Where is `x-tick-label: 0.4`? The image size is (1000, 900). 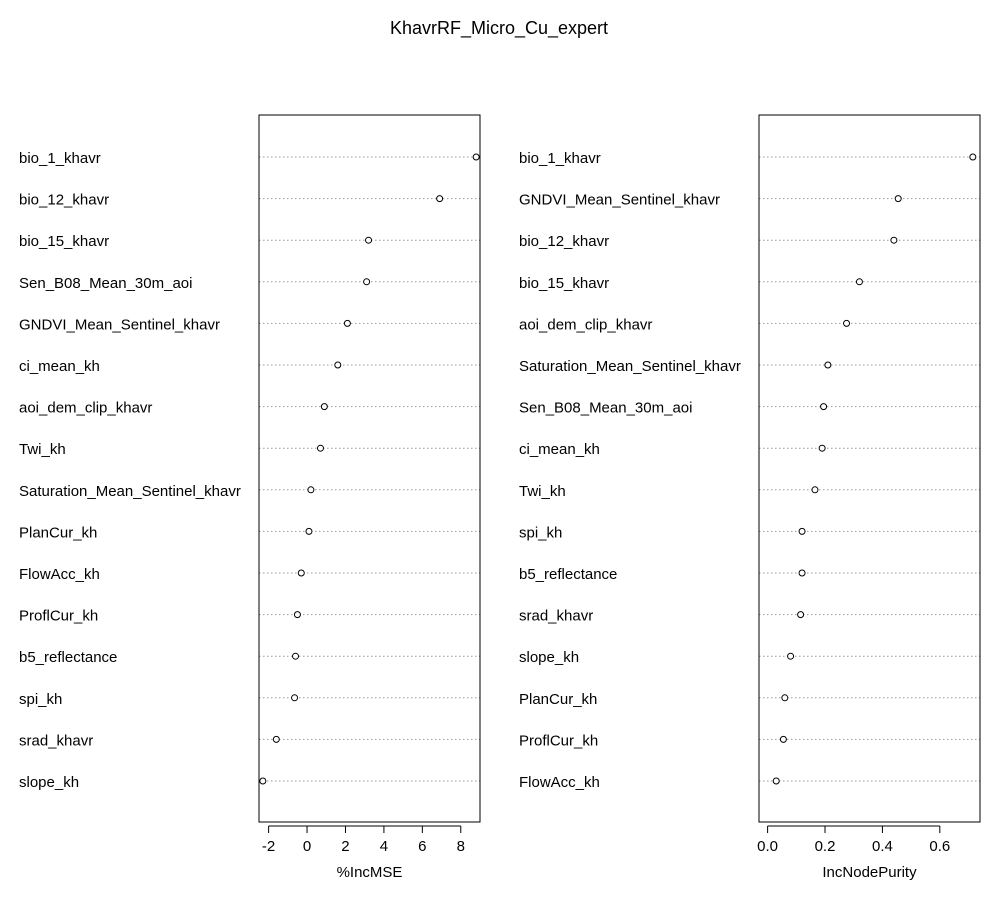
x-tick-label: 0.4 is located at coordinates (882, 846).